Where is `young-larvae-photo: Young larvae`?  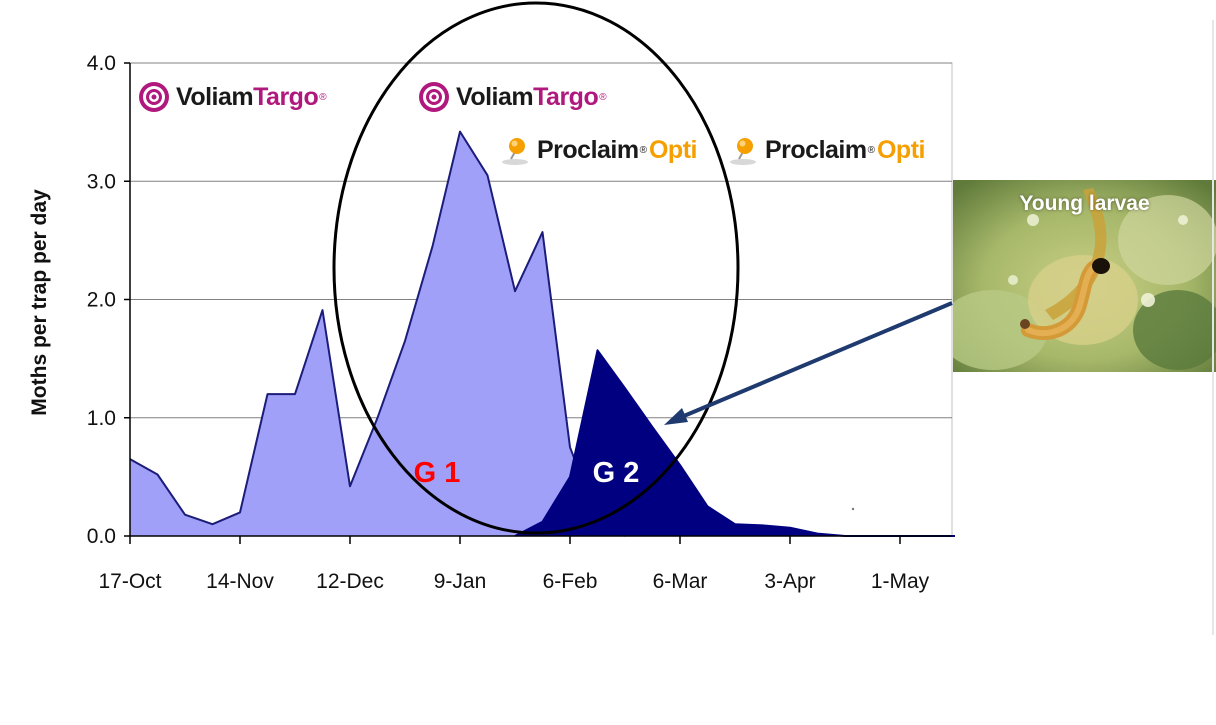 young-larvae-photo: Young larvae is located at coordinates (1084, 276).